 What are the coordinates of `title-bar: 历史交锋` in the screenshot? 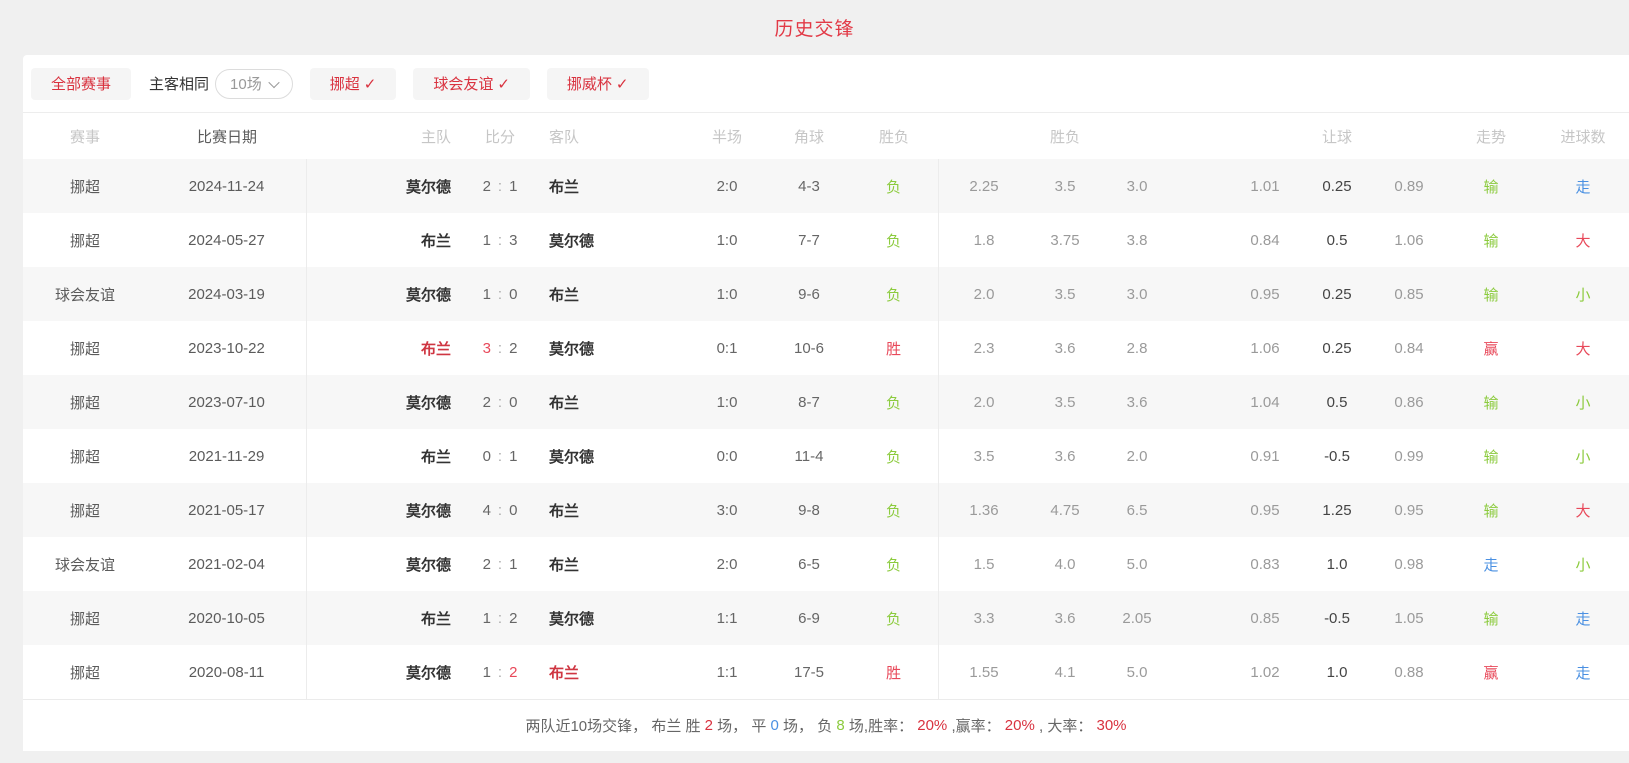 It's located at (814, 27).